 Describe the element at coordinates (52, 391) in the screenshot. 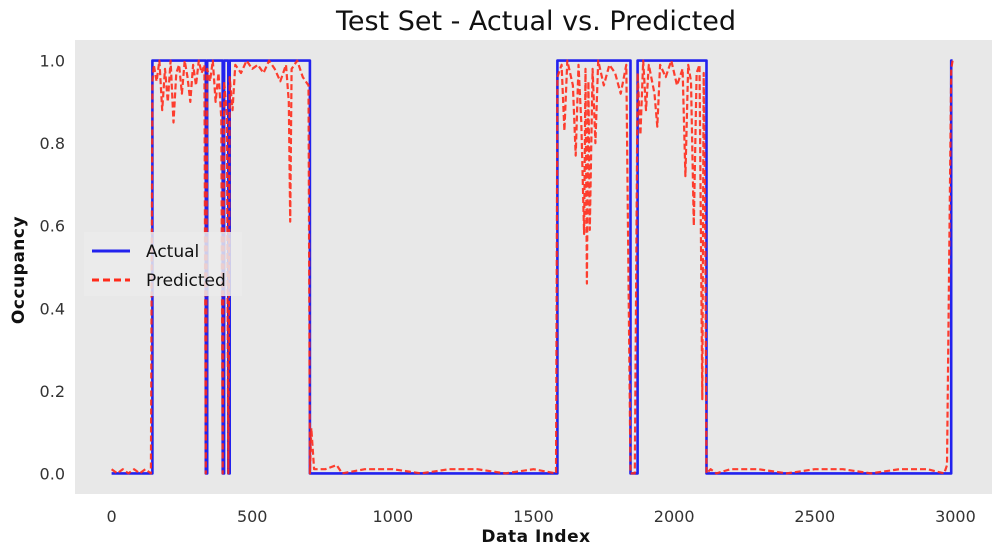

I see `y-tick-label: 0.2` at that location.